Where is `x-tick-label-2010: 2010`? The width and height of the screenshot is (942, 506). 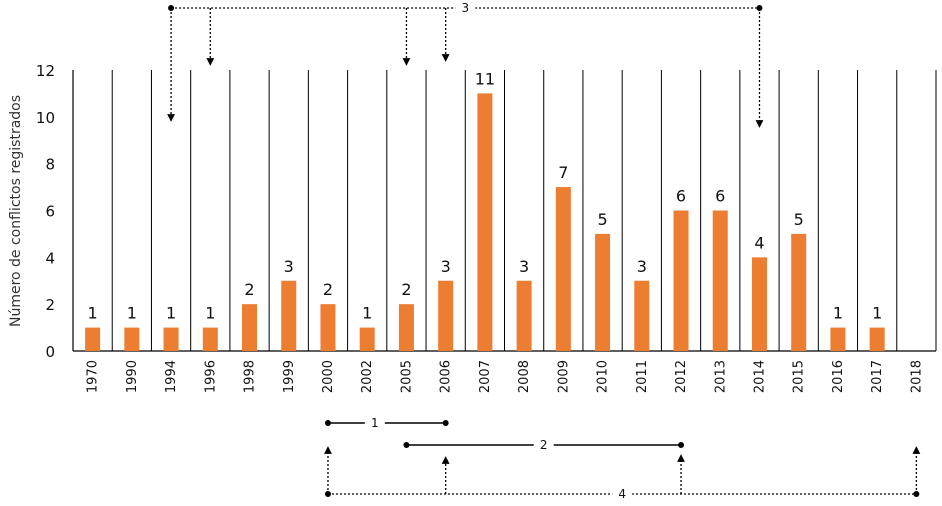 x-tick-label-2010: 2010 is located at coordinates (603, 376).